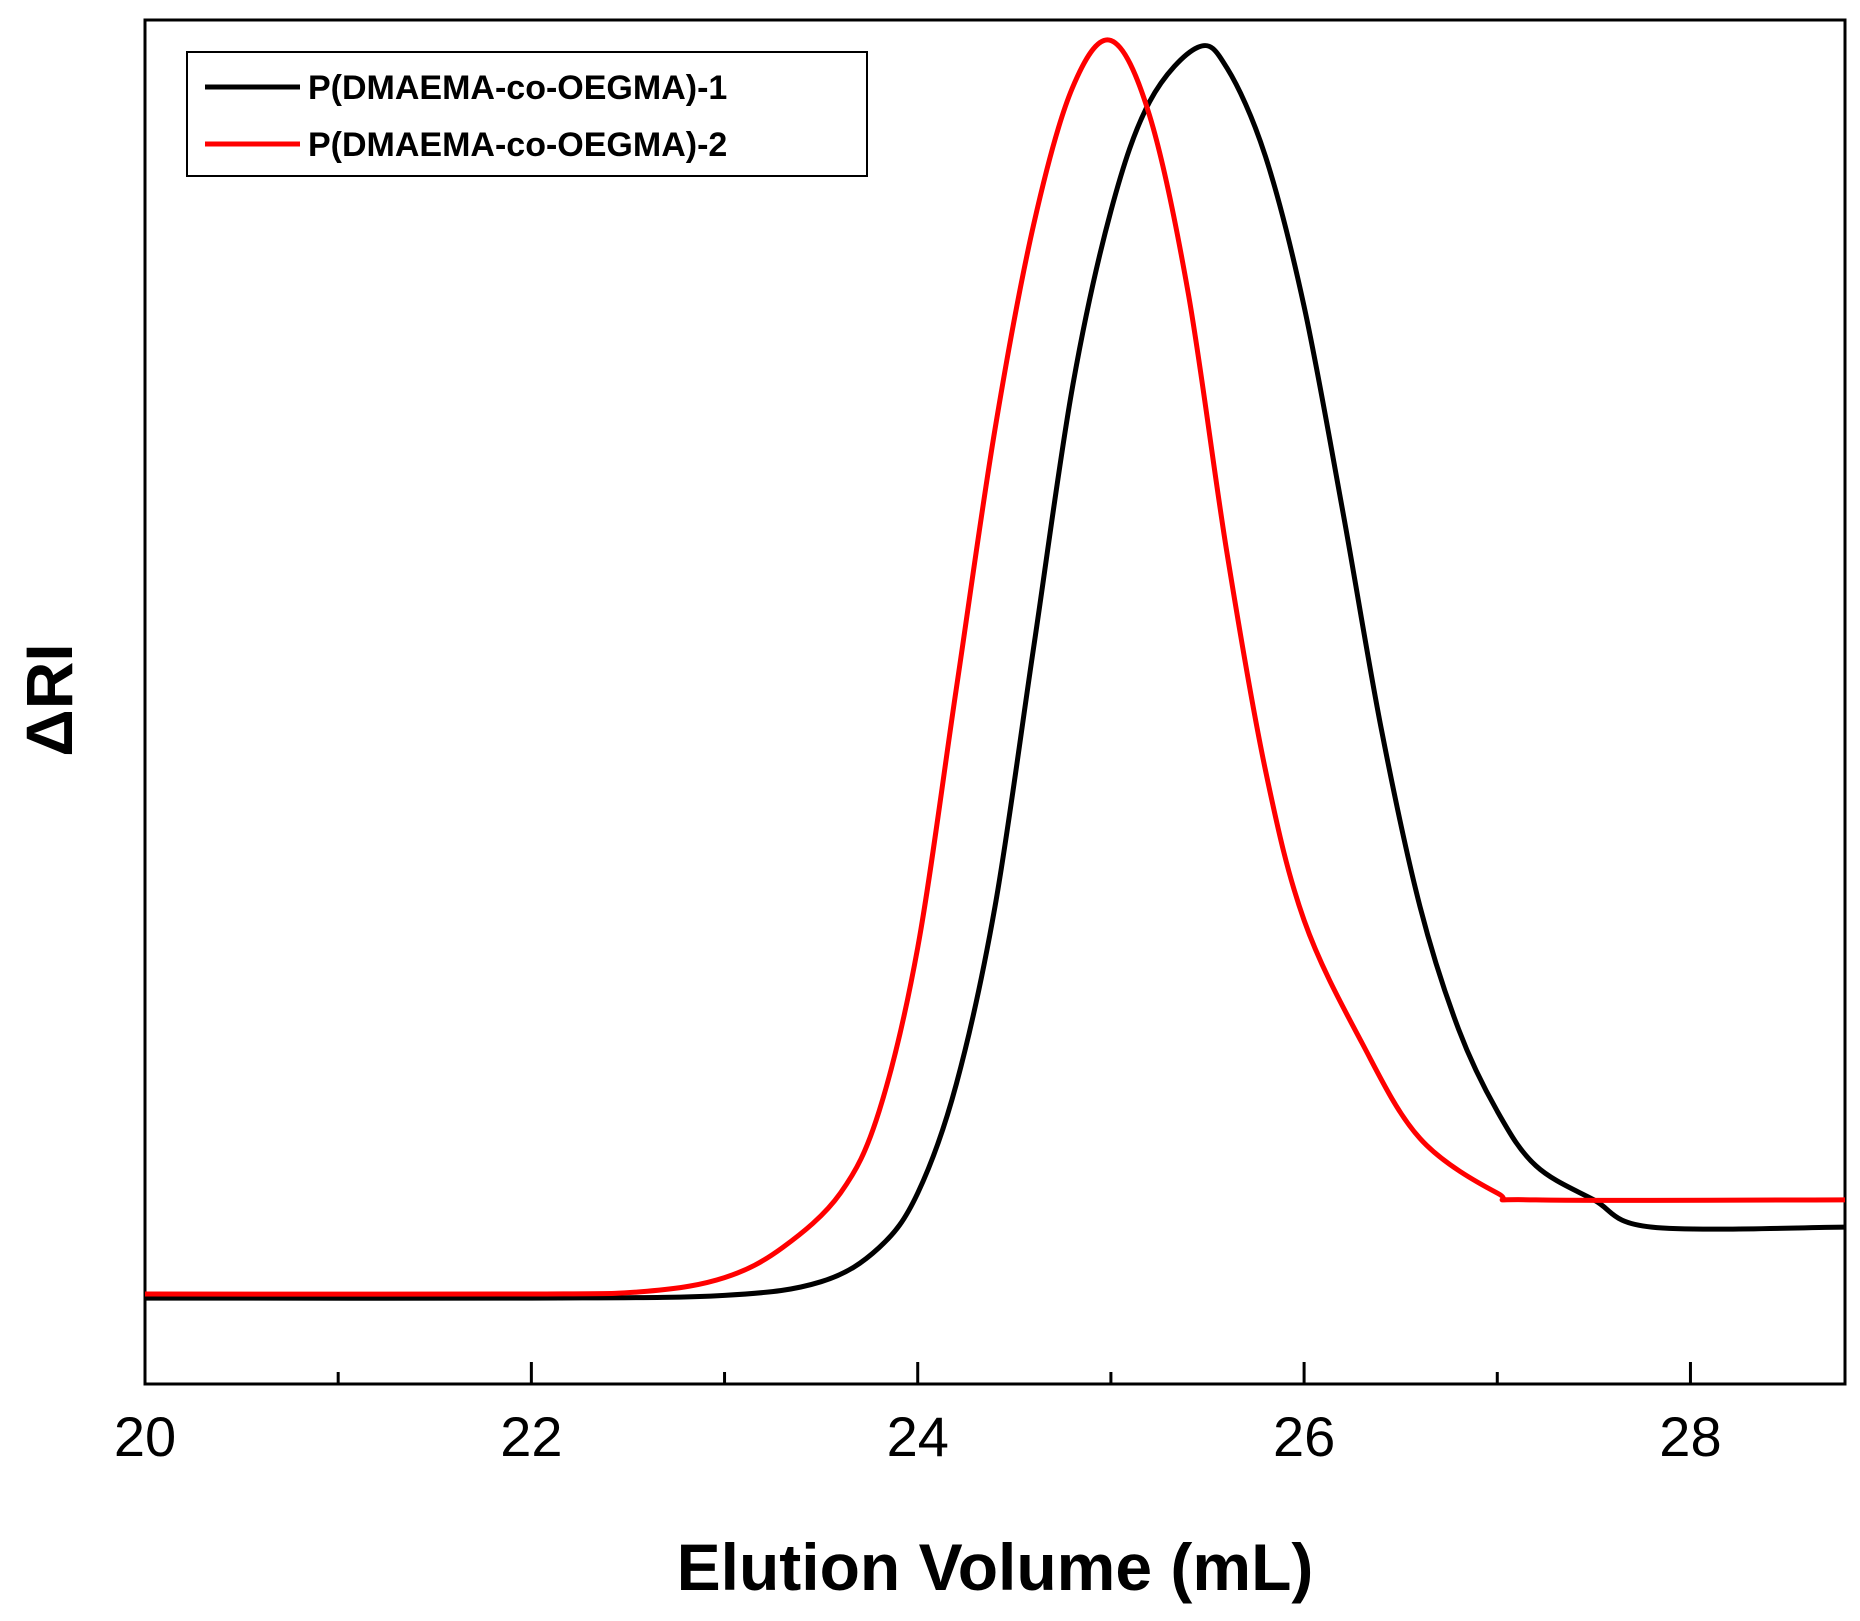 This screenshot has height=1621, width=1860. Describe the element at coordinates (995, 1567) in the screenshot. I see `x-axis-title: Elution Volume (mL)` at that location.